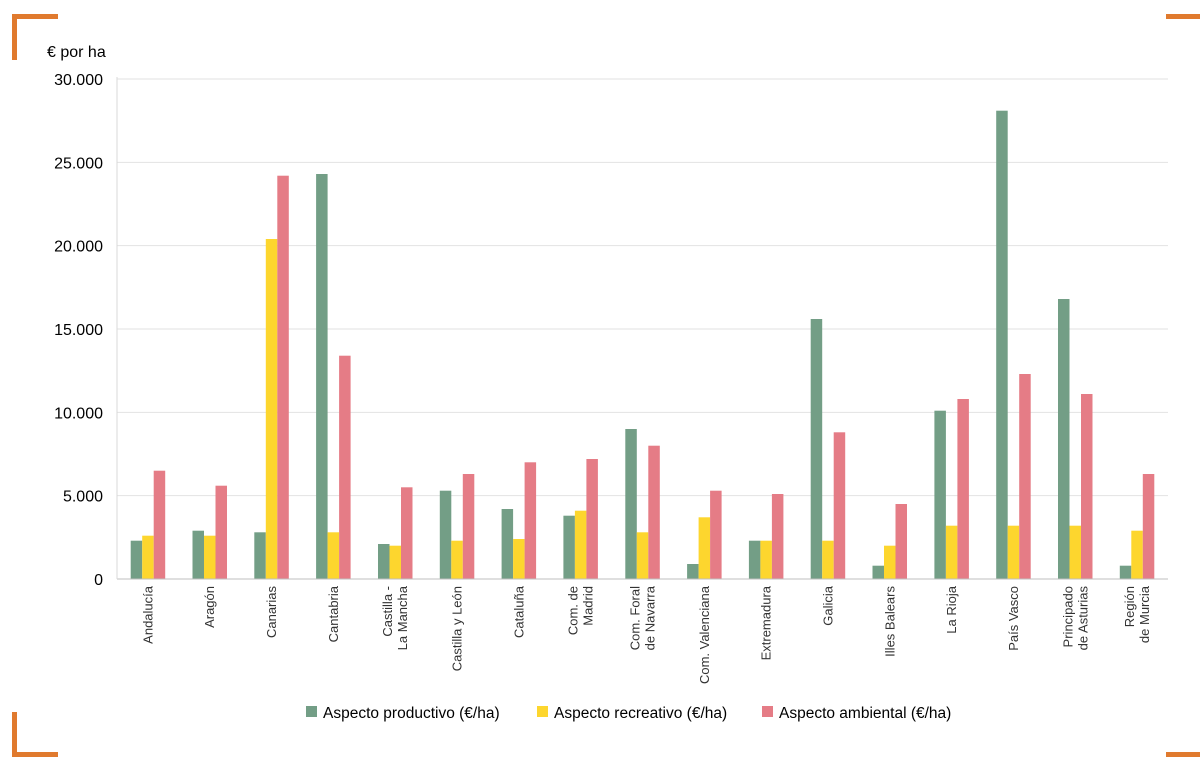 This screenshot has width=1200, height=757. I want to click on y-tick-label: 0, so click(98, 580).